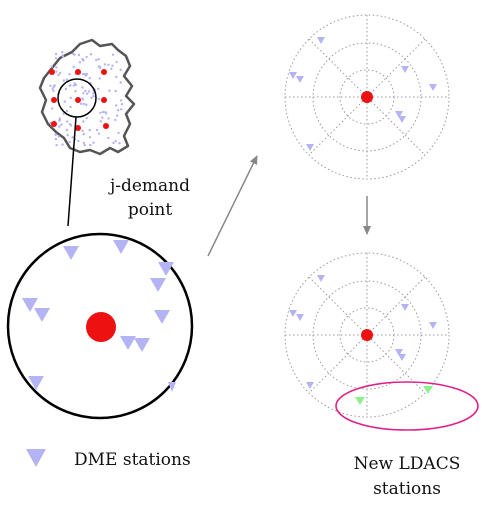  Describe the element at coordinates (394, 395) in the screenshot. I see `ldacs-stations` at that location.